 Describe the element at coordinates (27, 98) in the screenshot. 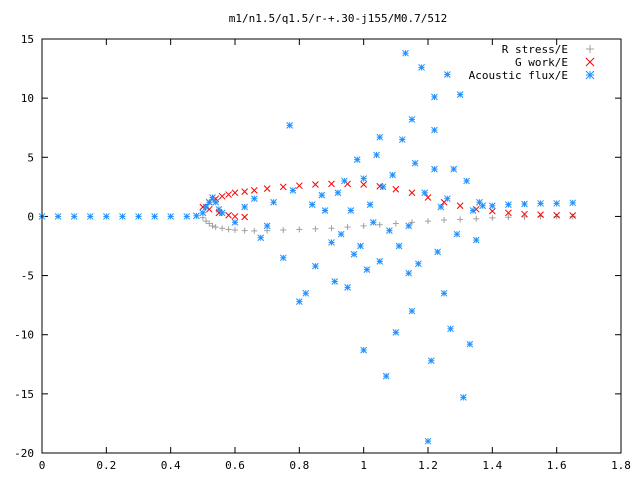

I see `y-tick-label: 10` at that location.